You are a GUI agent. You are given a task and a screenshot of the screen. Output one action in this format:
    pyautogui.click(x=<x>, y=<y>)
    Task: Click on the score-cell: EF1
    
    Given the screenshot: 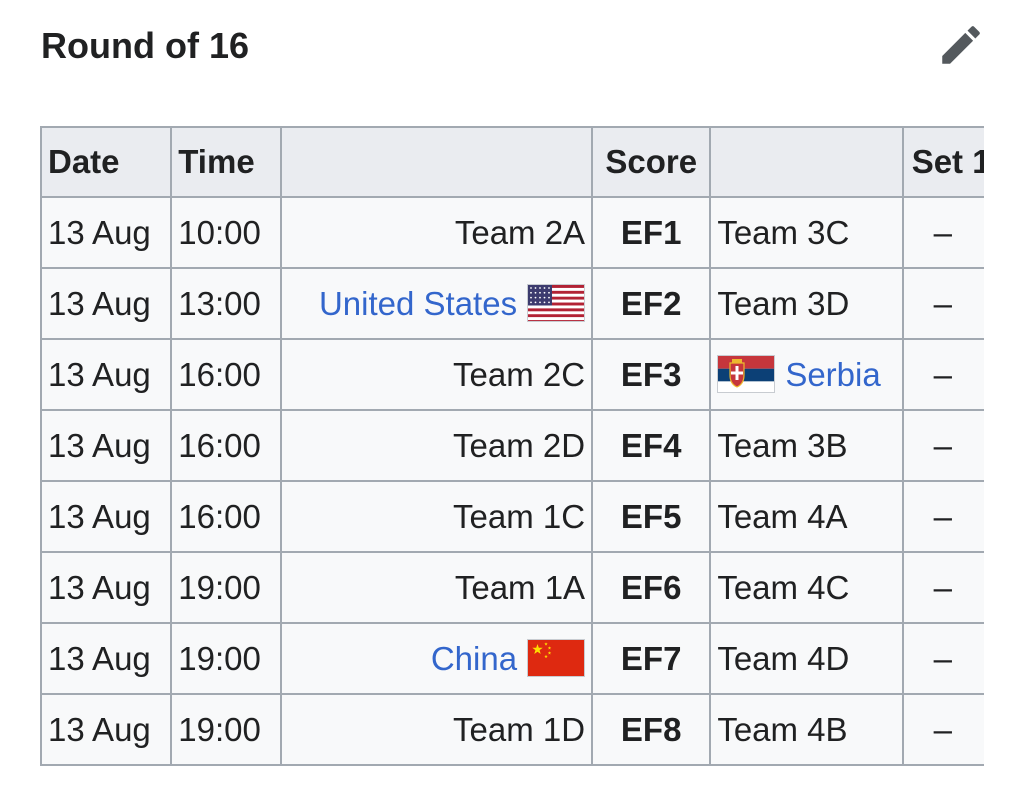 What is the action you would take?
    pyautogui.click(x=651, y=232)
    